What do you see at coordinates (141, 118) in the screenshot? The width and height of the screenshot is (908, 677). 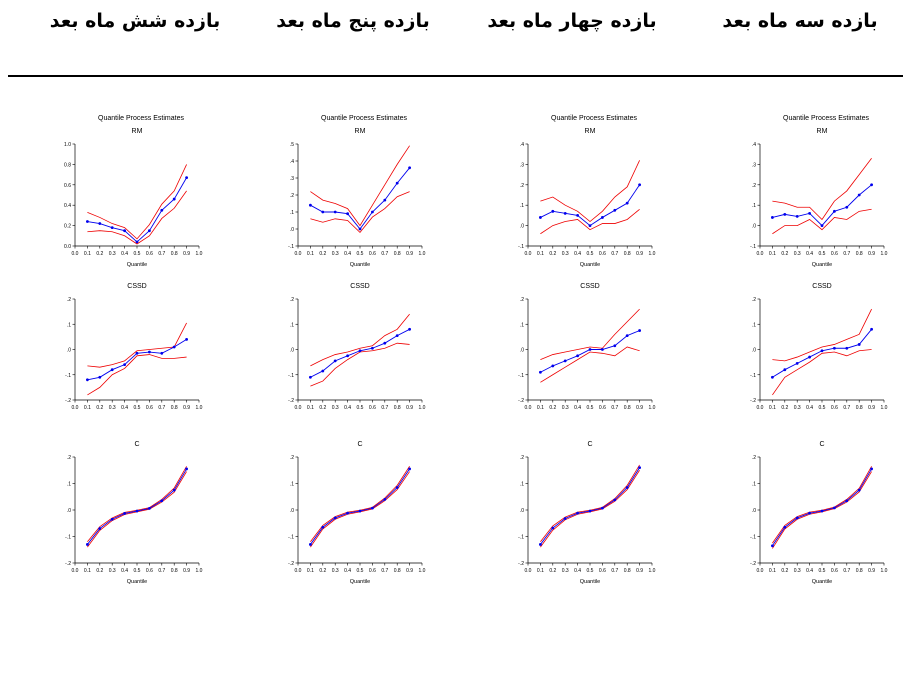 I see `chart-title: Quantile Process Estimates` at bounding box center [141, 118].